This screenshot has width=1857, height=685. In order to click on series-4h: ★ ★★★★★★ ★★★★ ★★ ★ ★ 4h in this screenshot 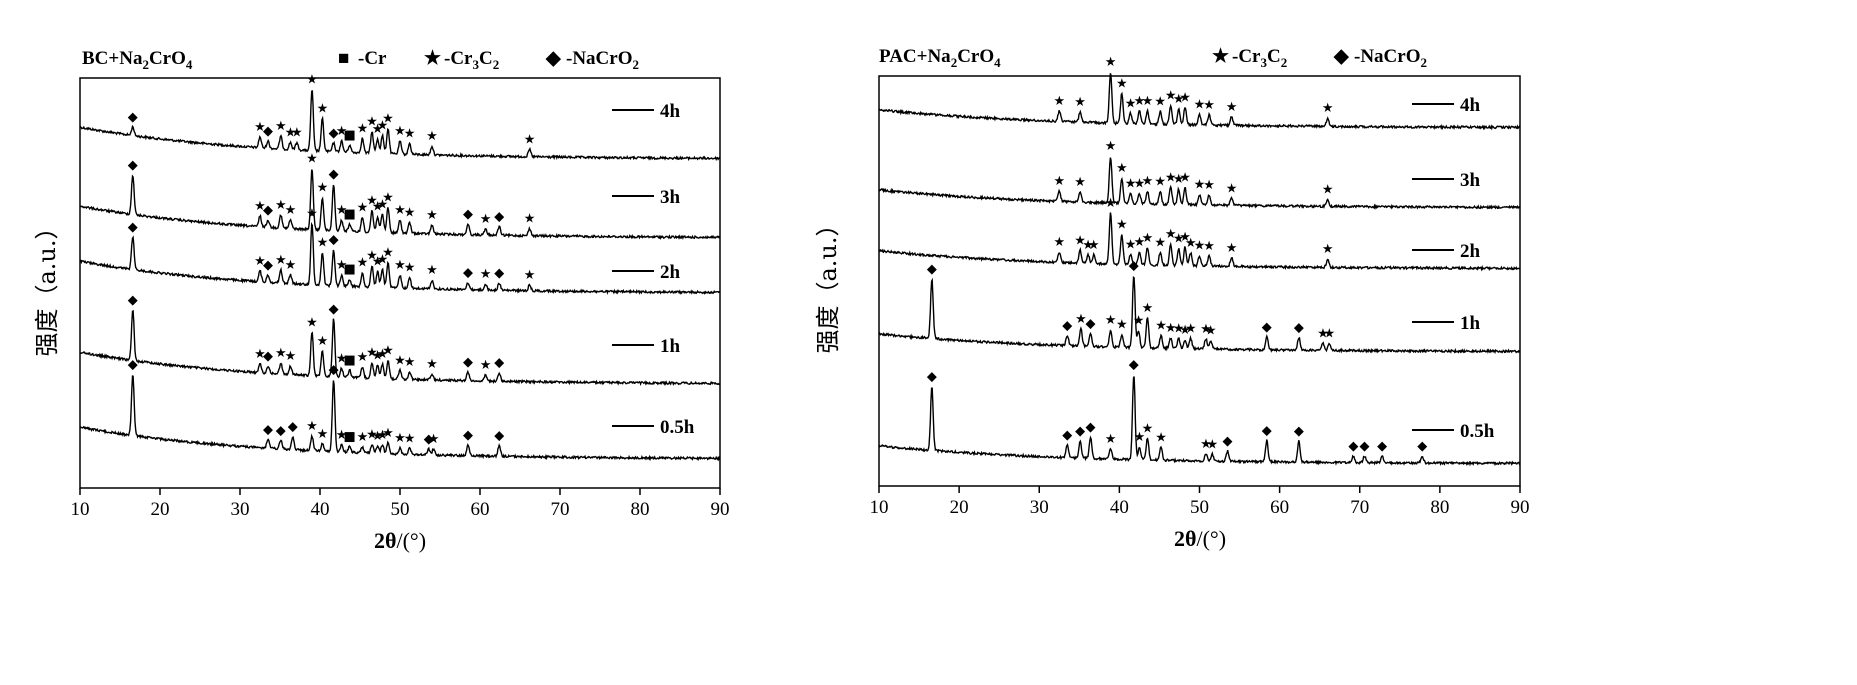, I will do `click(1199, 93)`.